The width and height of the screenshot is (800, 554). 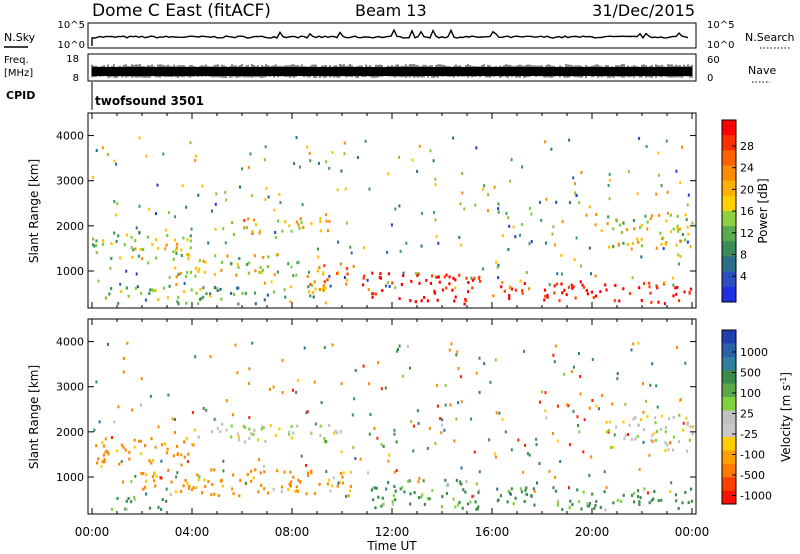 I want to click on time-tick-label: 04:00, so click(x=192, y=532).